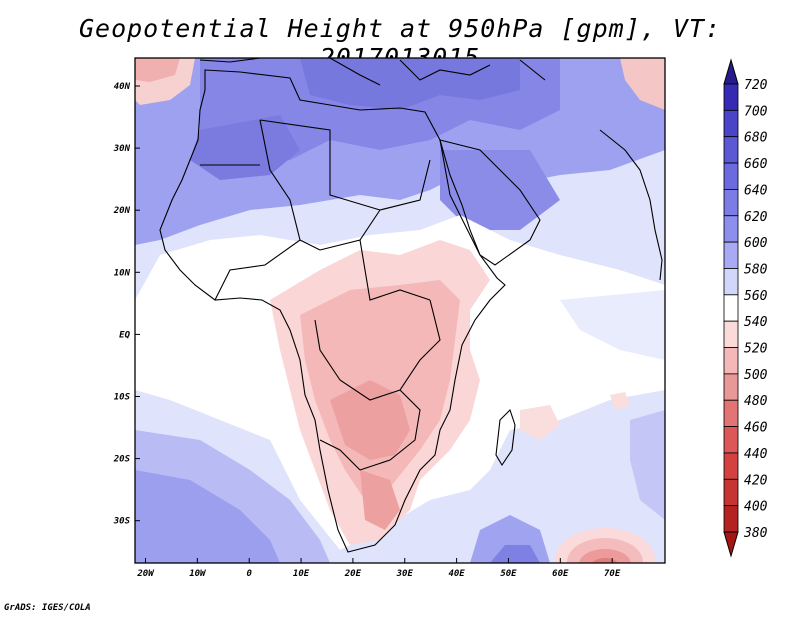 Image resolution: width=800 pixels, height=618 pixels. What do you see at coordinates (198, 574) in the screenshot?
I see `lon-tick-label: 10W` at bounding box center [198, 574].